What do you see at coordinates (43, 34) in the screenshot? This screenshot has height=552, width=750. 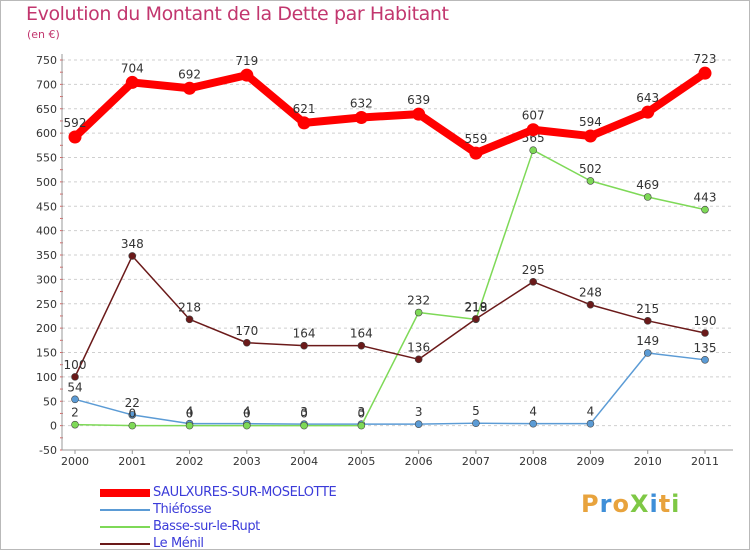 I see `chart-subtitle: (en €)` at bounding box center [43, 34].